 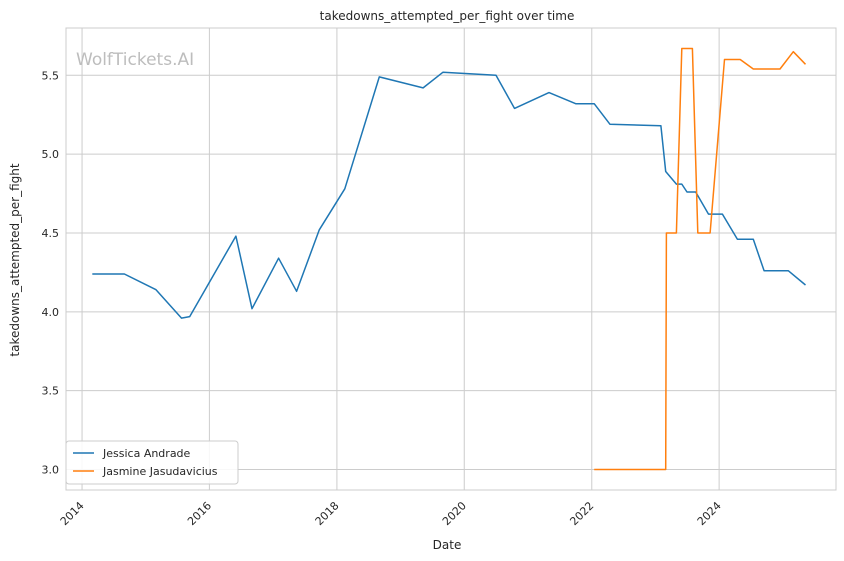 I want to click on y-axis-label: takedowns_attempted_per_fight, so click(x=15, y=259).